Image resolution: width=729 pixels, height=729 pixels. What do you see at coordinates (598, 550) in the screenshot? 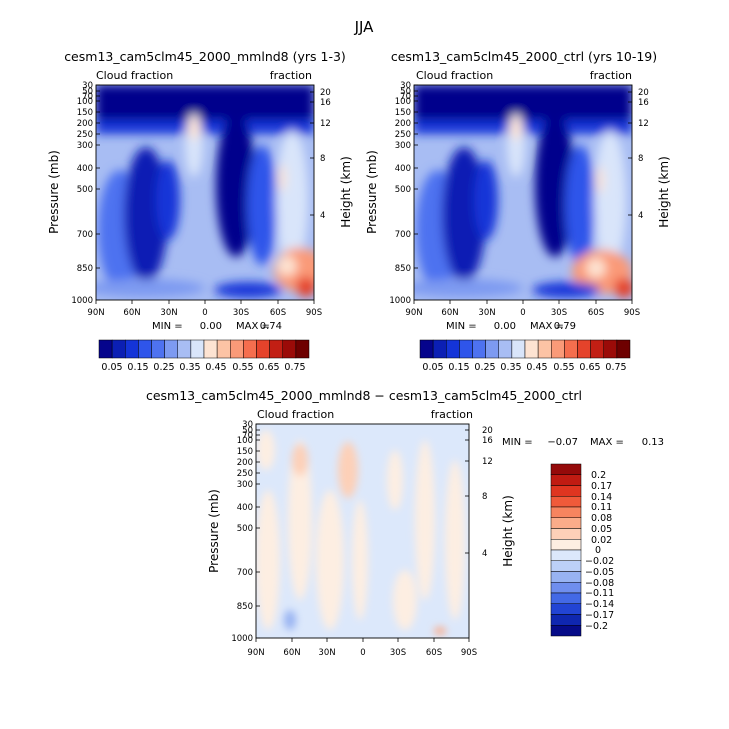
I see `panel-c-colorbar-label: 0` at bounding box center [598, 550].